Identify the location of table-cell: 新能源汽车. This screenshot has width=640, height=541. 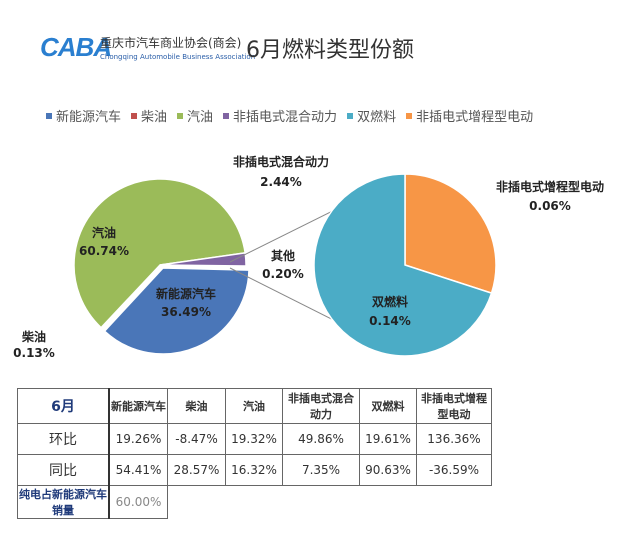
(138, 406).